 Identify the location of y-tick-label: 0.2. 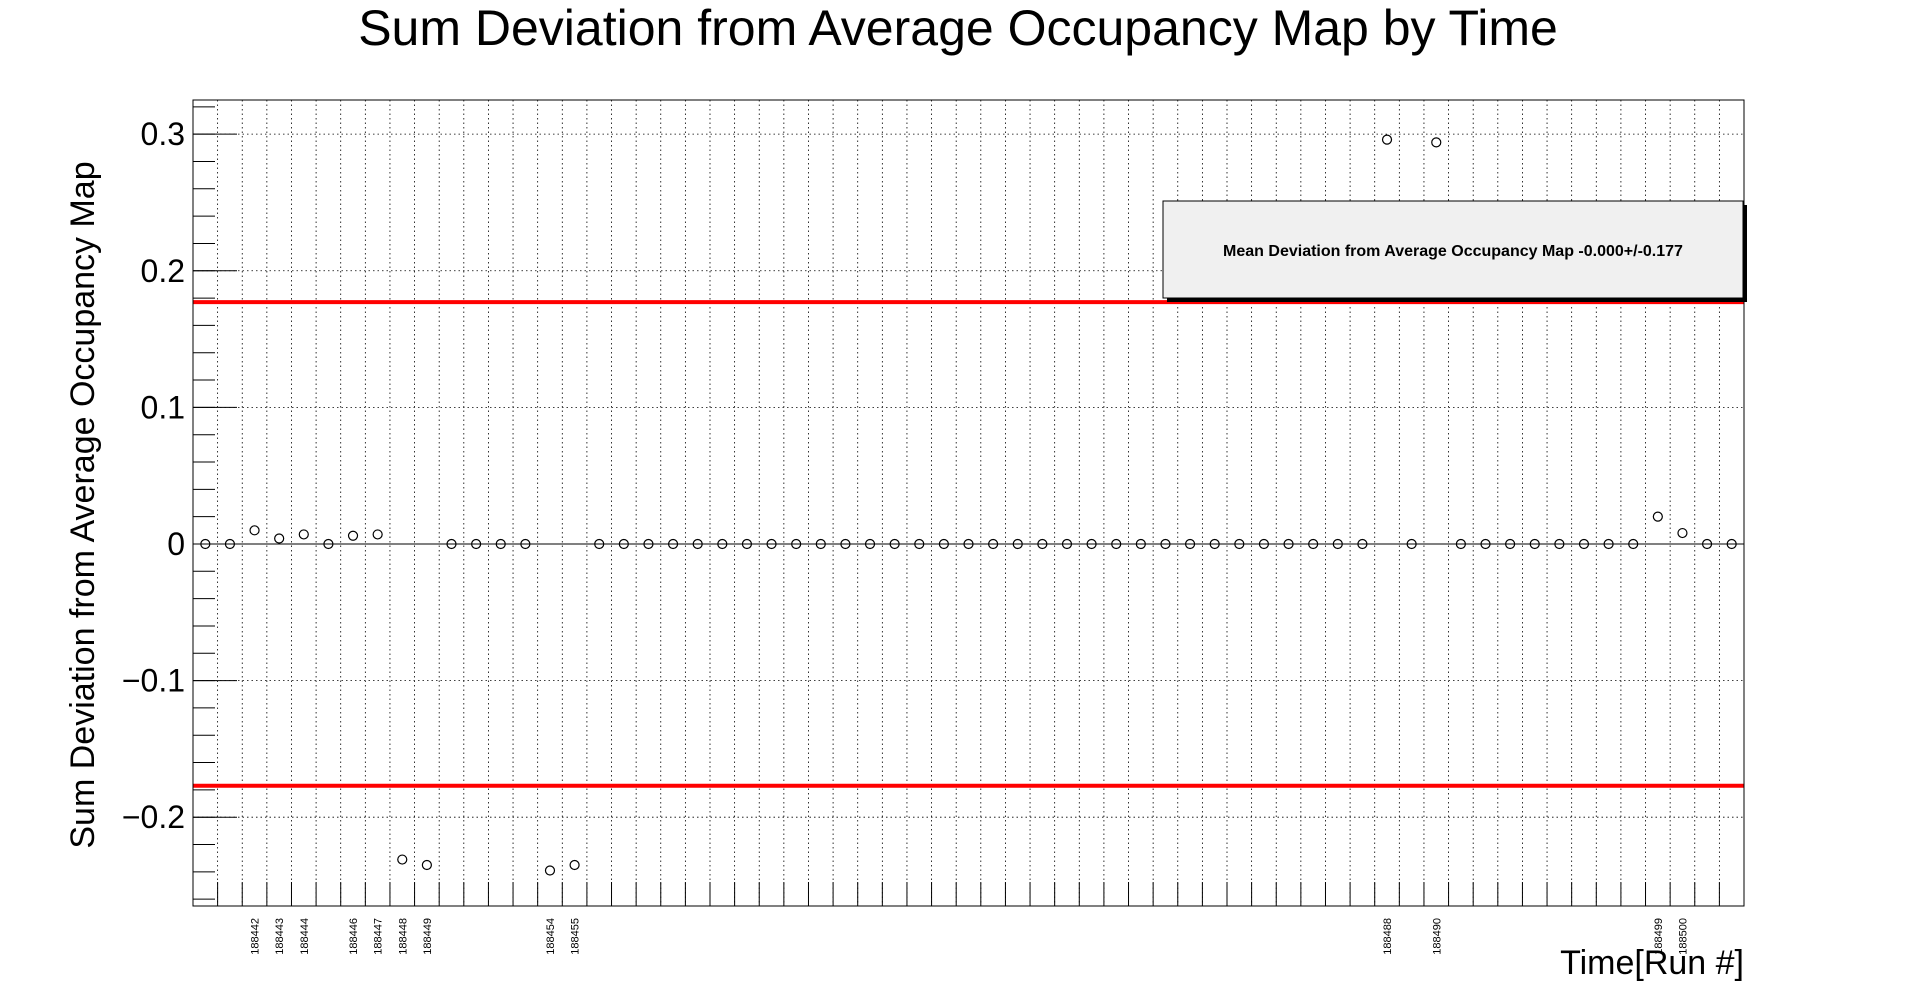
(163, 271).